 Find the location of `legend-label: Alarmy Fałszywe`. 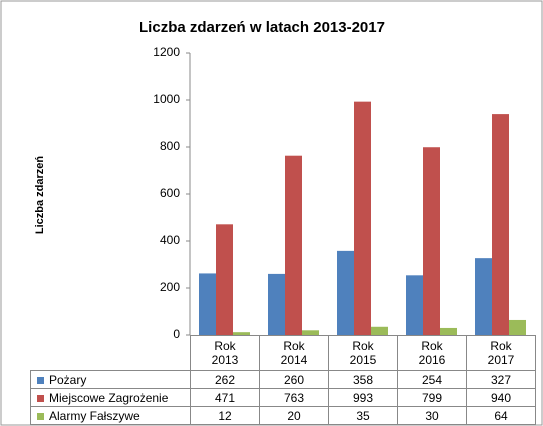

legend-label: Alarmy Fałszywe is located at coordinates (94, 415).